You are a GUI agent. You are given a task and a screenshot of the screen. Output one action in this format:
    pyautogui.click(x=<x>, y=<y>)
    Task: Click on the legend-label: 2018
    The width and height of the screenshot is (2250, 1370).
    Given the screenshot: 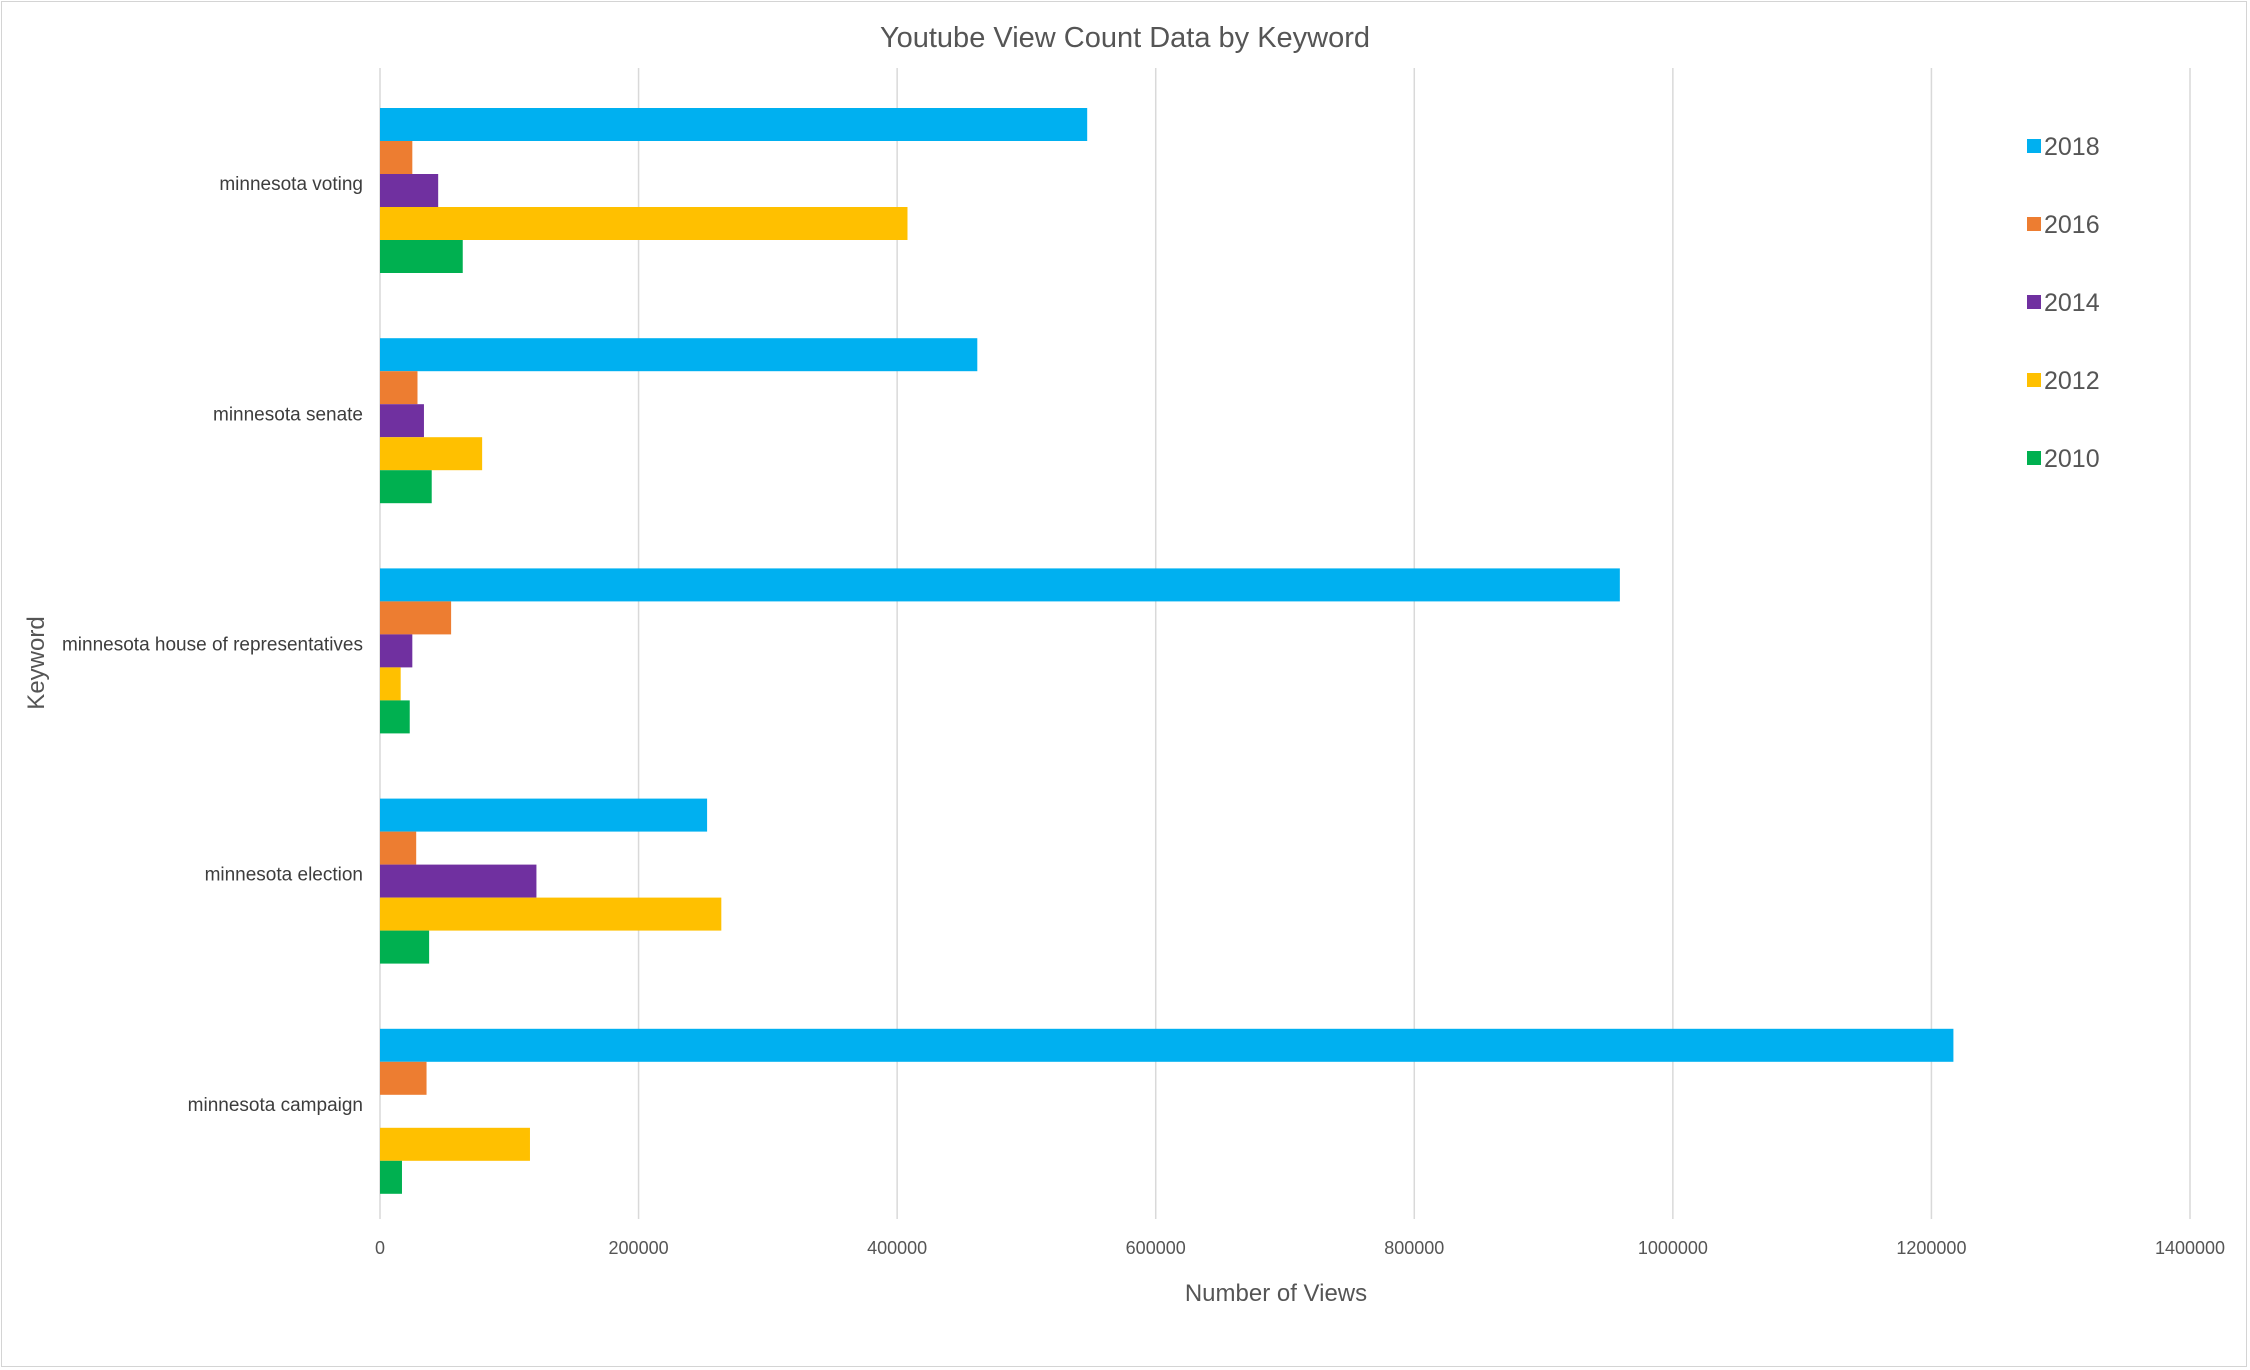 What is the action you would take?
    pyautogui.click(x=2072, y=147)
    